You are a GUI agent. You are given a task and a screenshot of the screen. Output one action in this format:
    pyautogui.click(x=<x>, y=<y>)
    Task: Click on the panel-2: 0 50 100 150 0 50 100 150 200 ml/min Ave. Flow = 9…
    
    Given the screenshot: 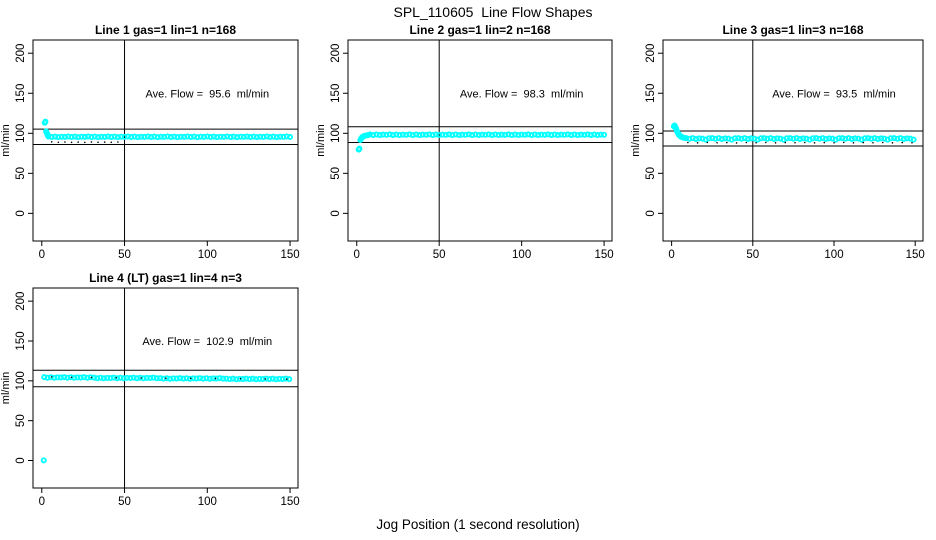 What is the action you would take?
    pyautogui.click(x=464, y=142)
    